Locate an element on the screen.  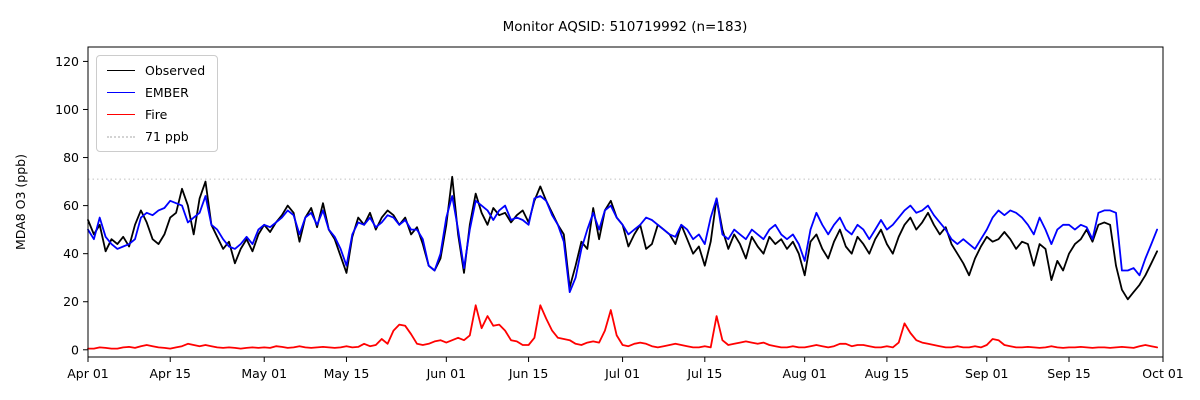
y-tick-label: 100 is located at coordinates (67, 109).